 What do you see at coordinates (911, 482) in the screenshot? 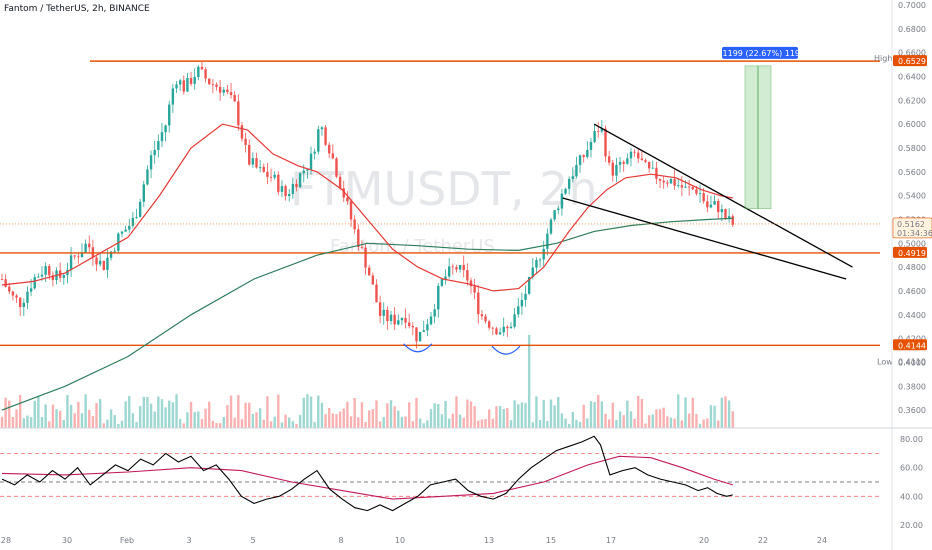
I see `rsi-axis: 80.00 60.00 40.00 20.00` at bounding box center [911, 482].